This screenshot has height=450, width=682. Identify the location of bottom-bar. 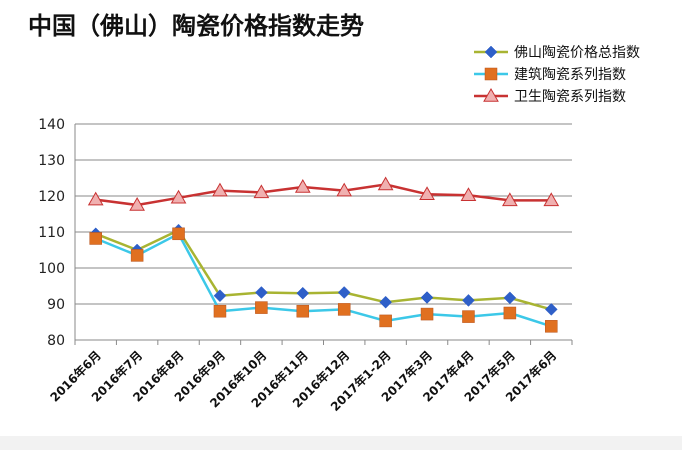
(341, 443).